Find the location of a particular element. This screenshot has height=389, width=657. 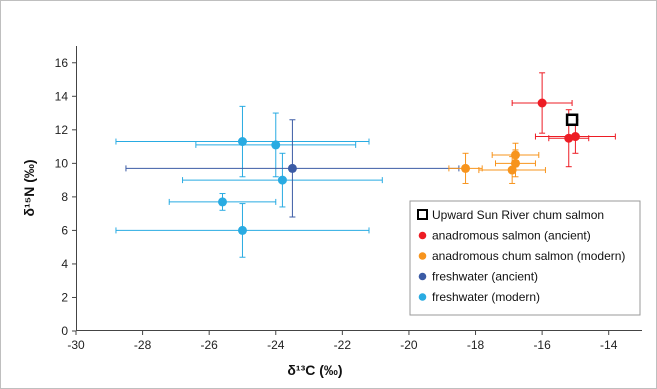

y-tick-label: 8 is located at coordinates (64, 197).